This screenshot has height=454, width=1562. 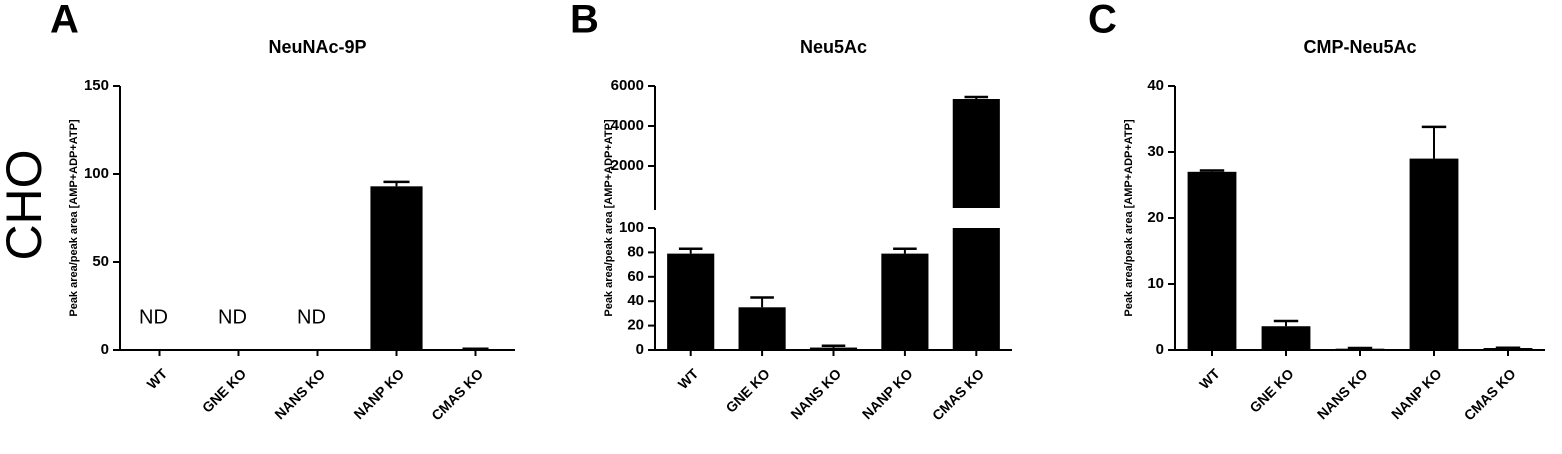 I want to click on chart-title: CMP-Neu5Ac, so click(x=1359, y=47).